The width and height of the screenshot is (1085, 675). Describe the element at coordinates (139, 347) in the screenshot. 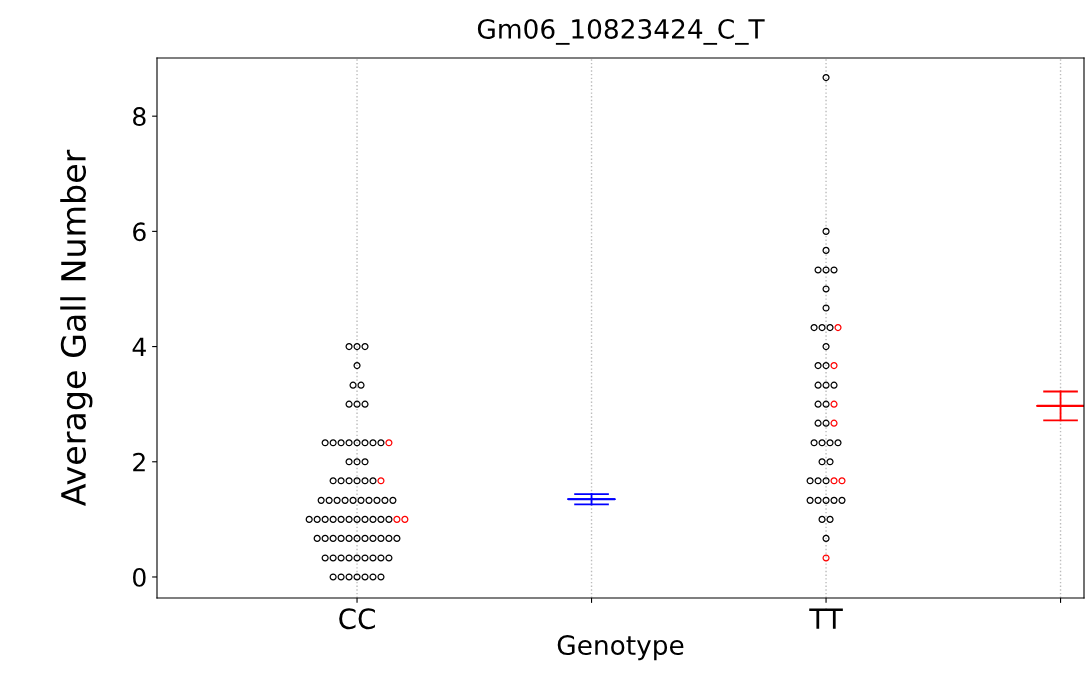

I see `y-tick-label: 4` at that location.